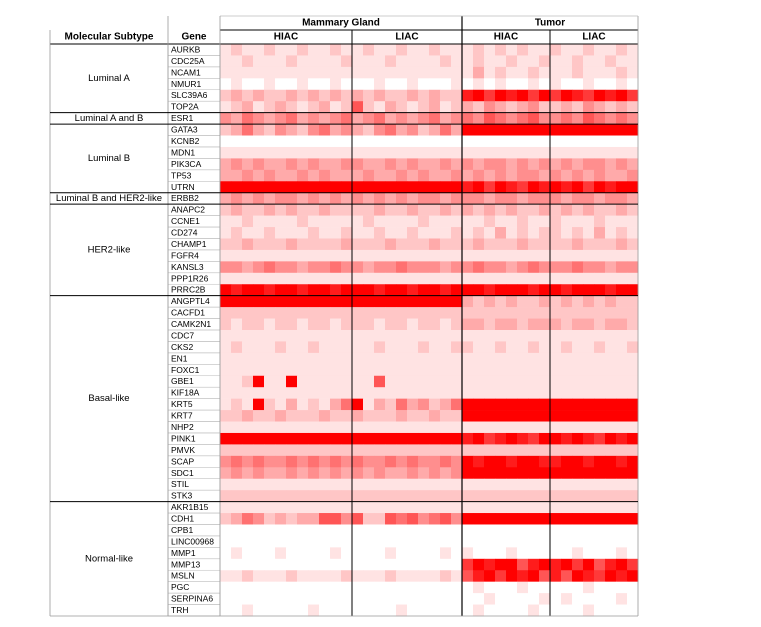  I want to click on gene-label: CKS2, so click(182, 347).